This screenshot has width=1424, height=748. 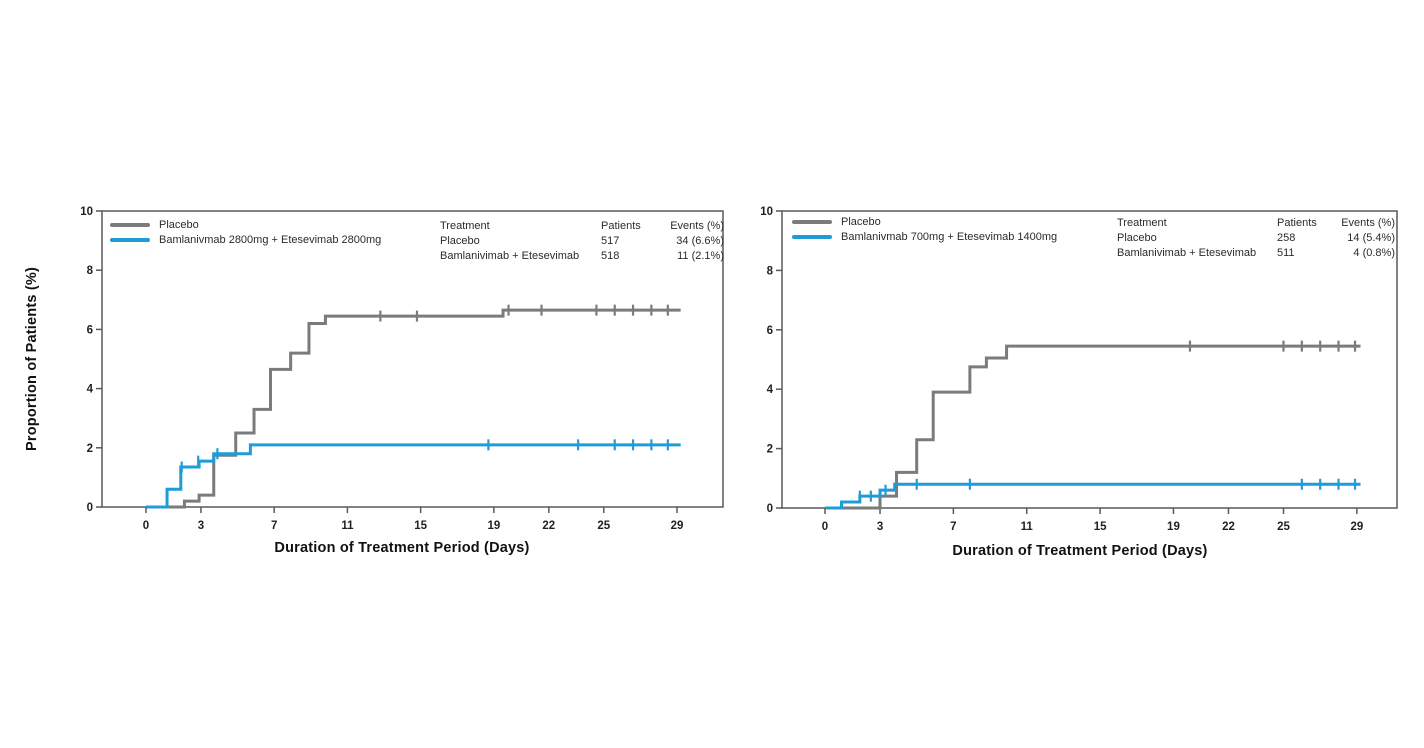 I want to click on y-tick-label-right: 2, so click(x=770, y=450).